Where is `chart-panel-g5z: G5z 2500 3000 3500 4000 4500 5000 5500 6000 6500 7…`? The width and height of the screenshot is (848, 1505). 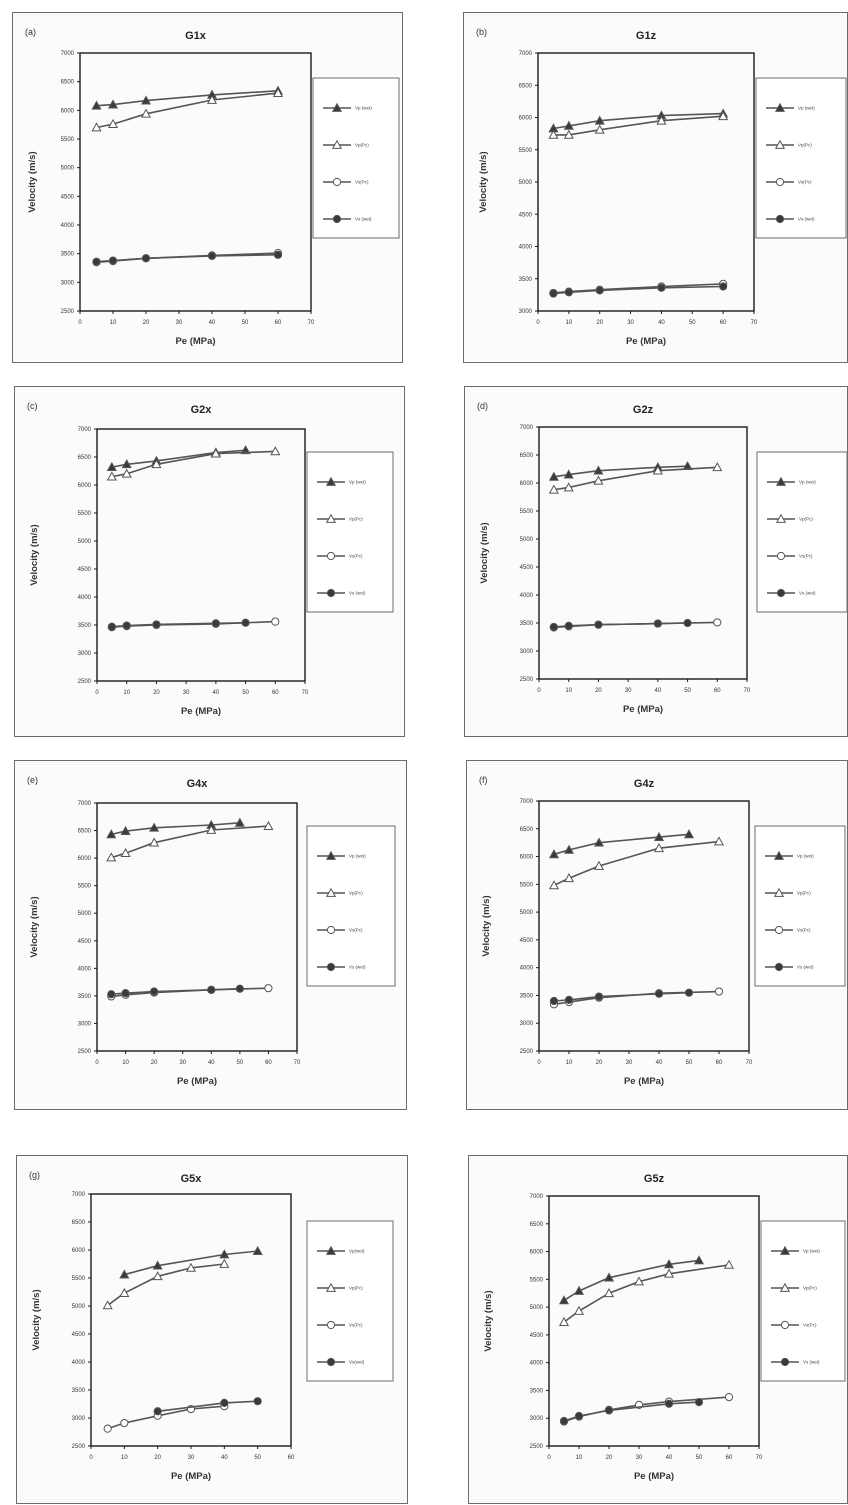 chart-panel-g5z: G5z 2500 3000 3500 4000 4500 5000 5500 6000 6500 7… is located at coordinates (658, 1329).